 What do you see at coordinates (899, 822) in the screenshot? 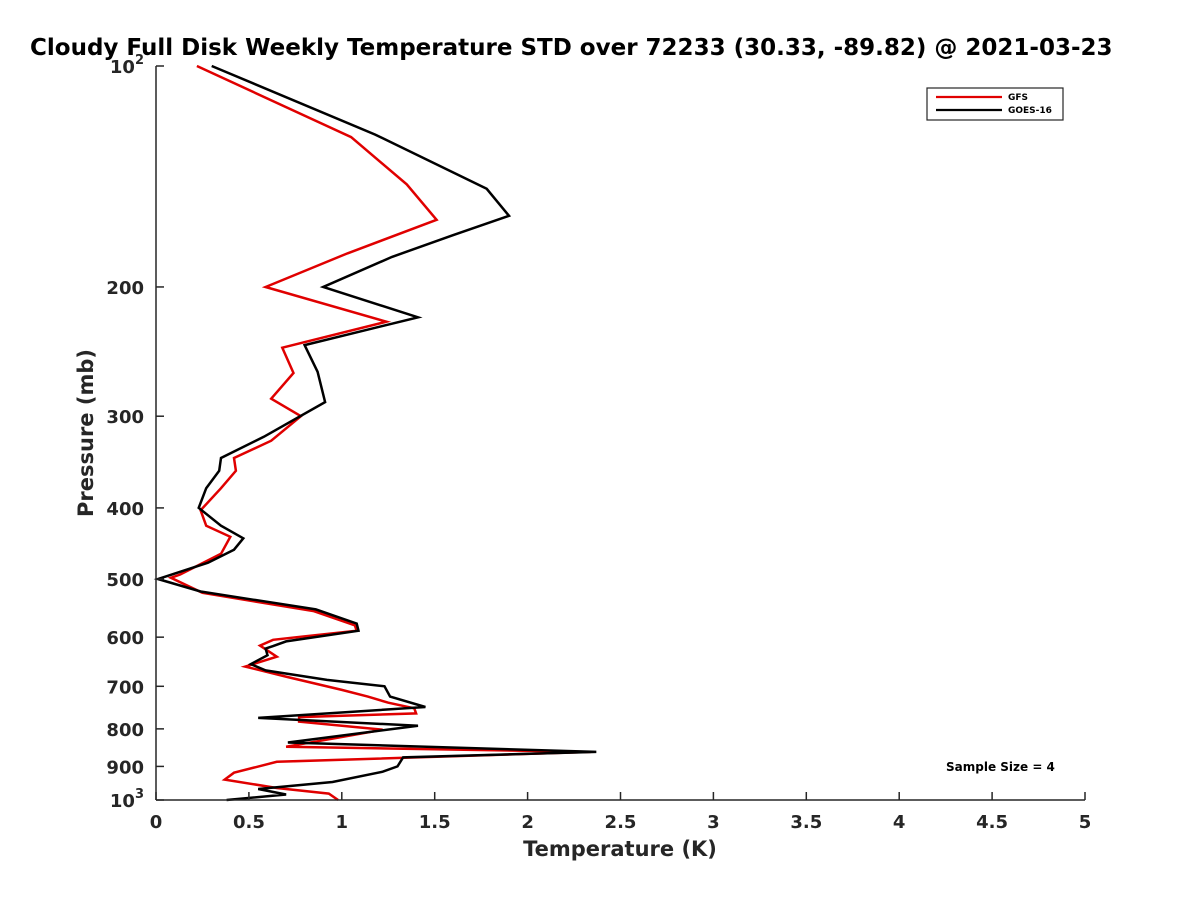
I see `x-tick-label: 4` at bounding box center [899, 822].